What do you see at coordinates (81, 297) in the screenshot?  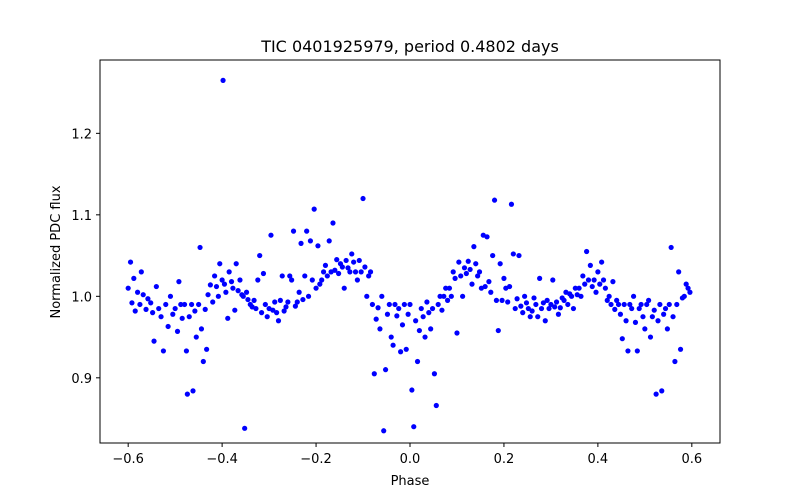 I see `y-tick-label: 1.0` at bounding box center [81, 297].